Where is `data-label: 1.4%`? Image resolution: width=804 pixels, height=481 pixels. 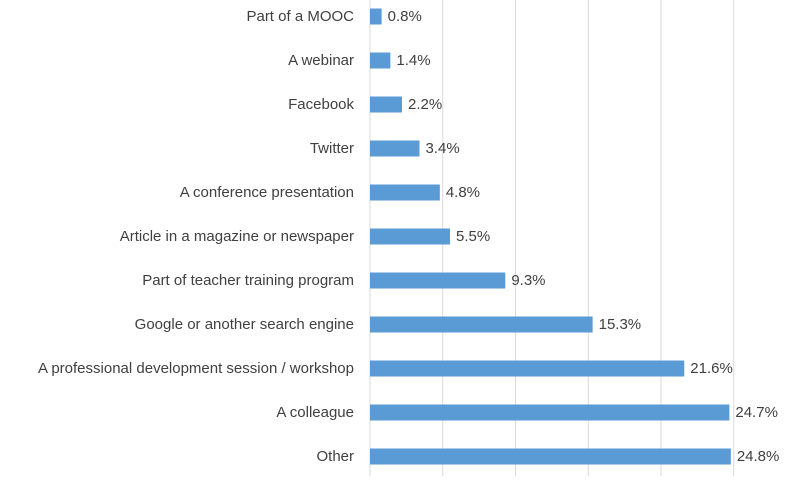
data-label: 1.4% is located at coordinates (413, 60).